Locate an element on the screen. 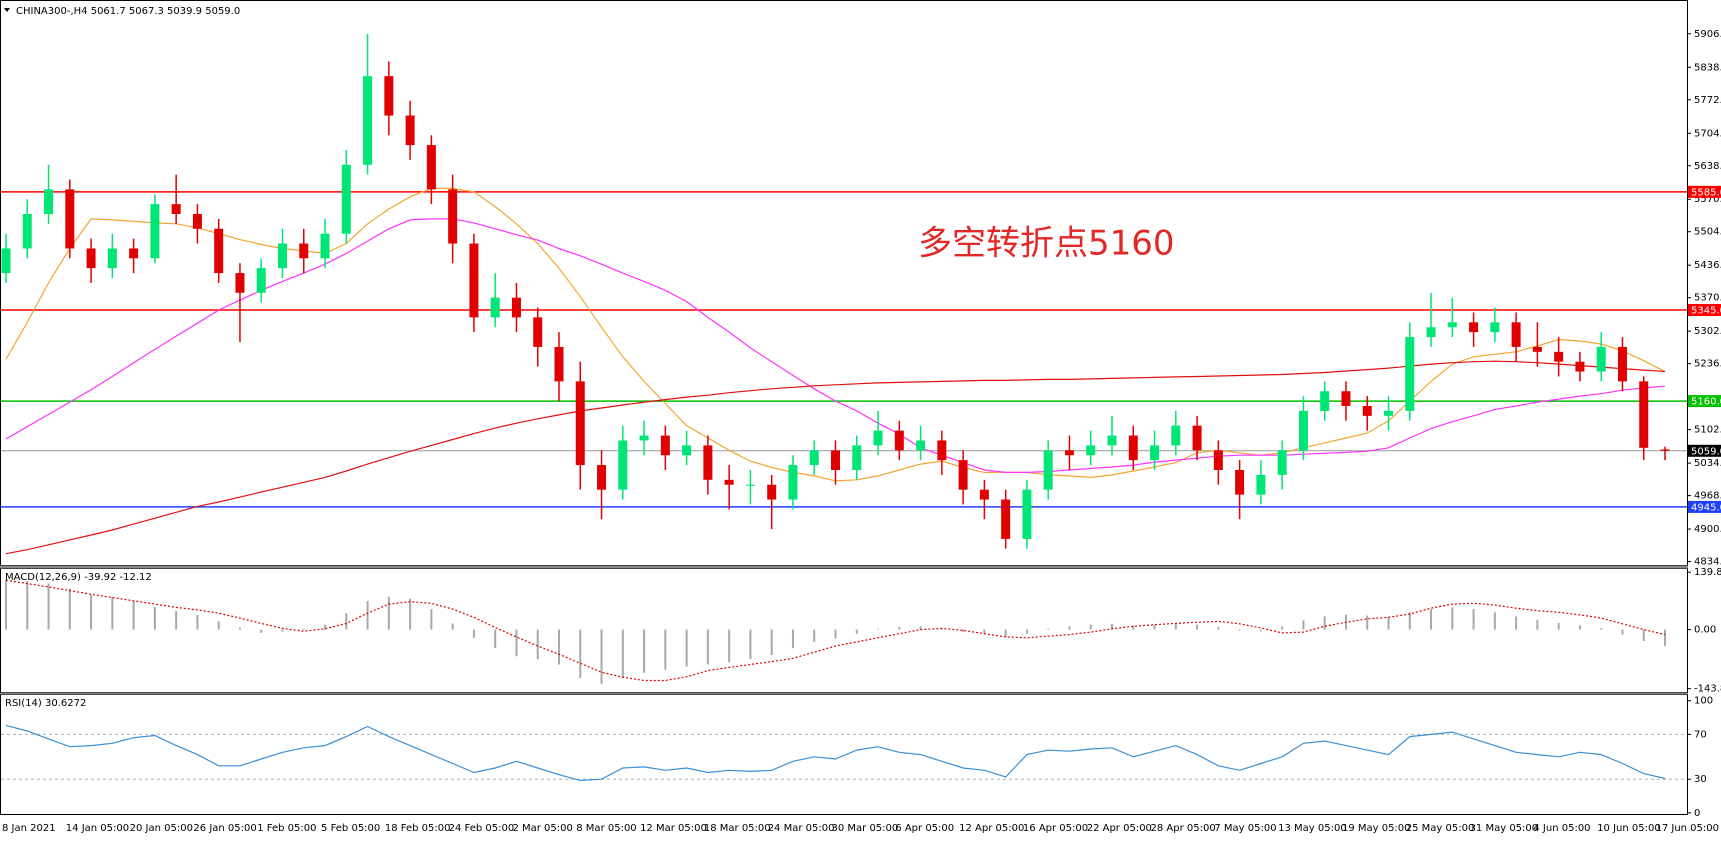  level-tag-label: 4945.0 is located at coordinates (1706, 507).